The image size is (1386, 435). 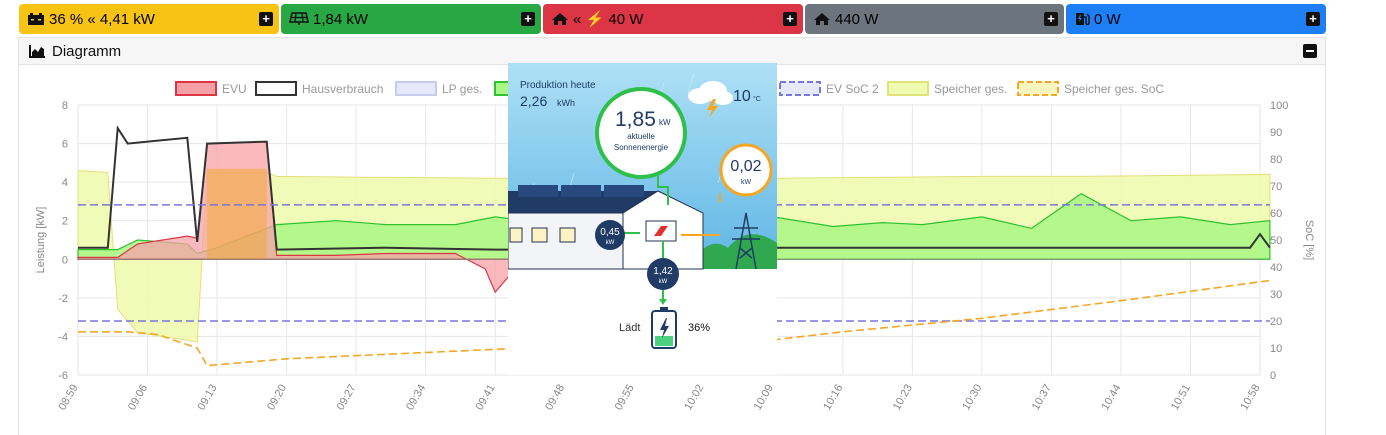 What do you see at coordinates (757, 99) in the screenshot?
I see `temperature-unit: °C` at bounding box center [757, 99].